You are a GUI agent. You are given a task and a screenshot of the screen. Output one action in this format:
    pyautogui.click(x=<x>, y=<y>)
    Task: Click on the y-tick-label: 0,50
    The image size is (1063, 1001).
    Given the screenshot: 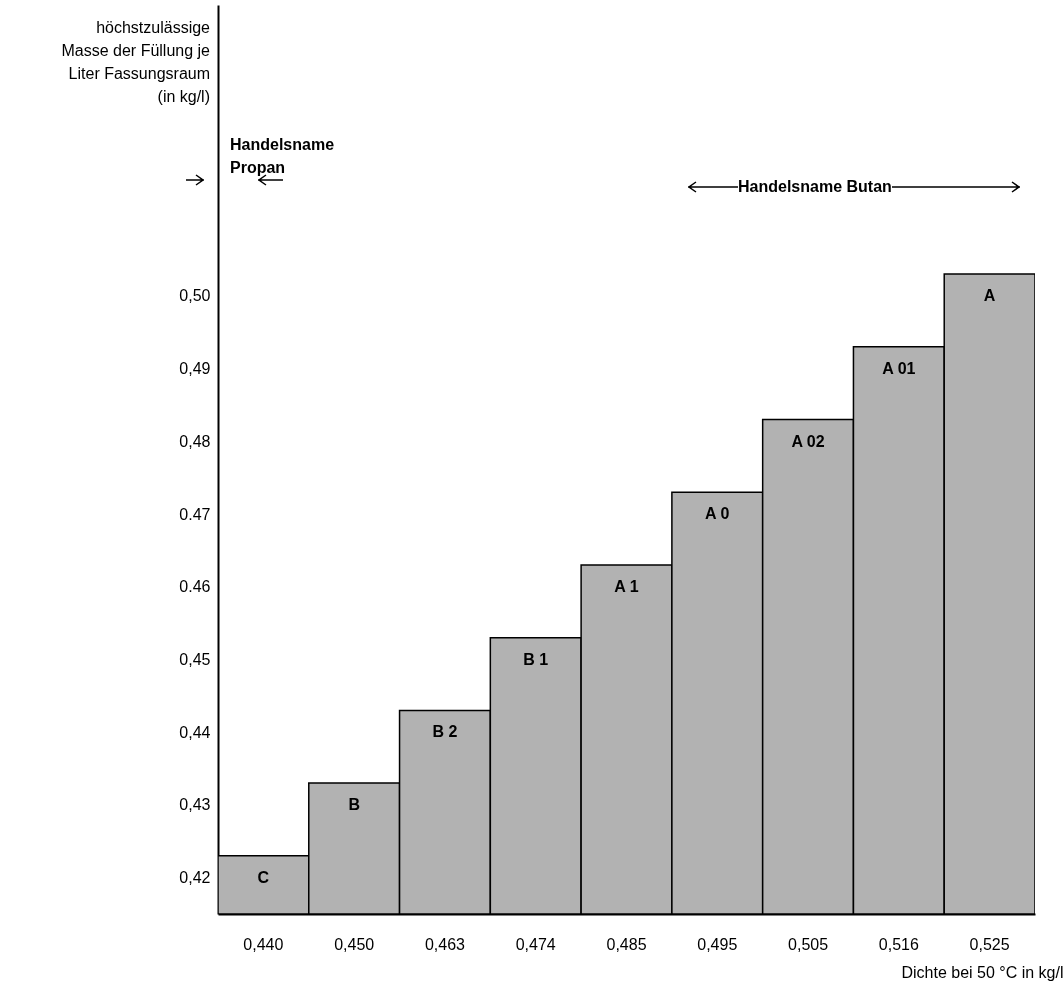 What is the action you would take?
    pyautogui.click(x=195, y=296)
    